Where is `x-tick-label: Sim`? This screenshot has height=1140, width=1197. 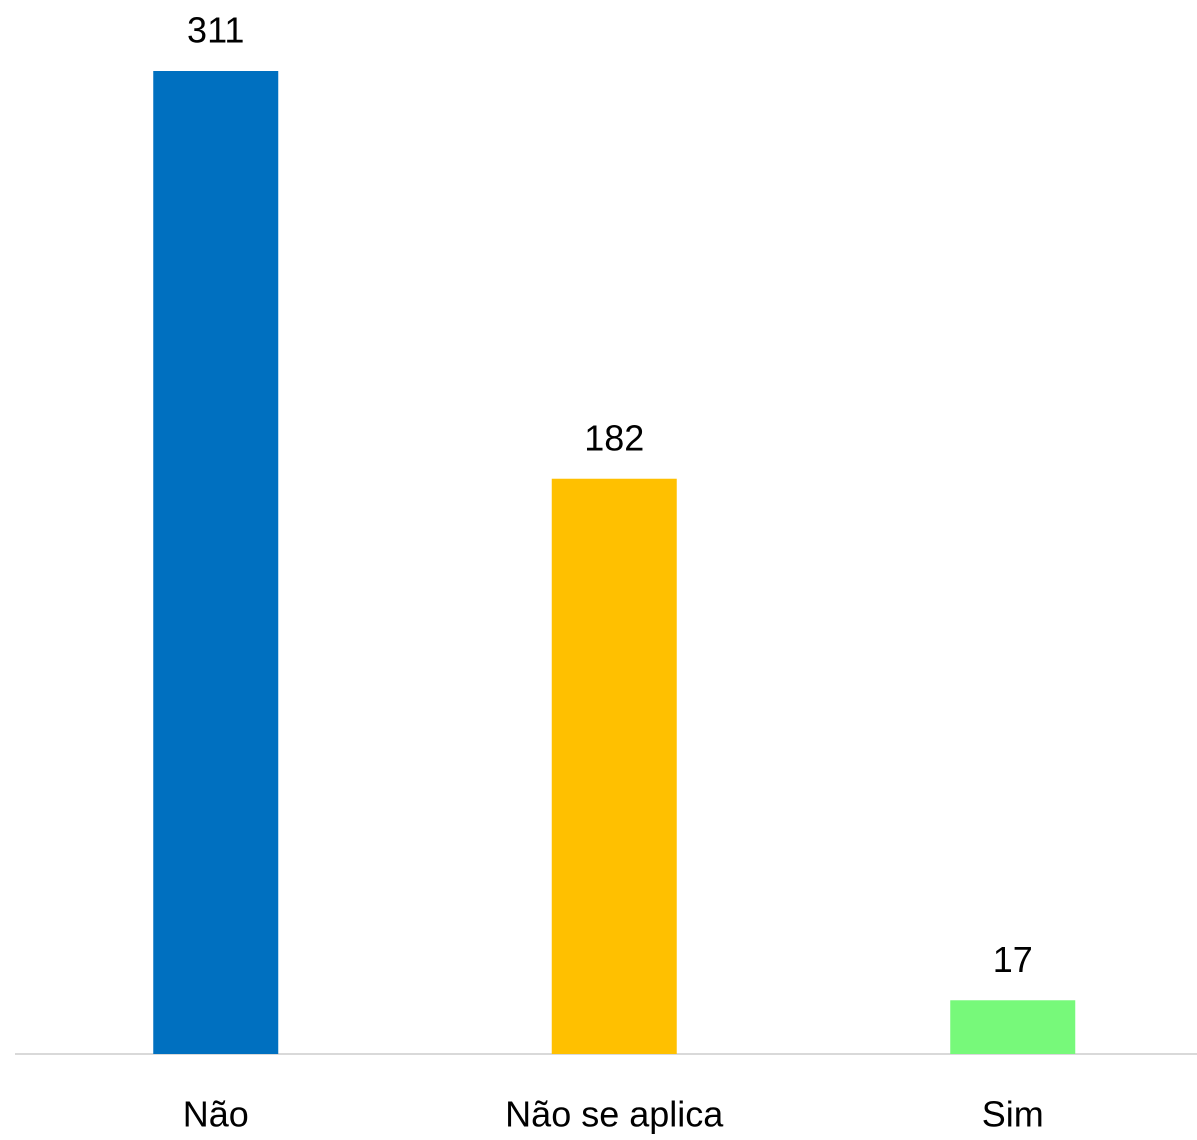
x-tick-label: Sim is located at coordinates (1013, 1114).